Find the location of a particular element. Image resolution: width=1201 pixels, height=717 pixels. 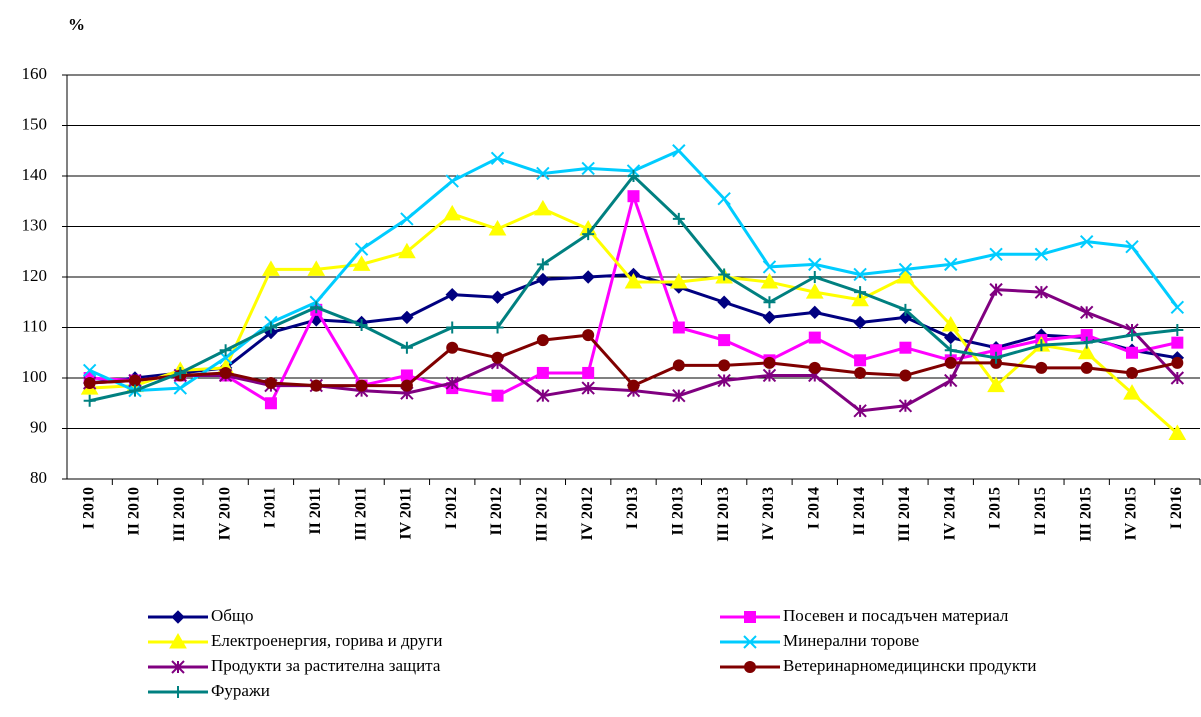

x-tick-label: I 2011 is located at coordinates (270, 507).